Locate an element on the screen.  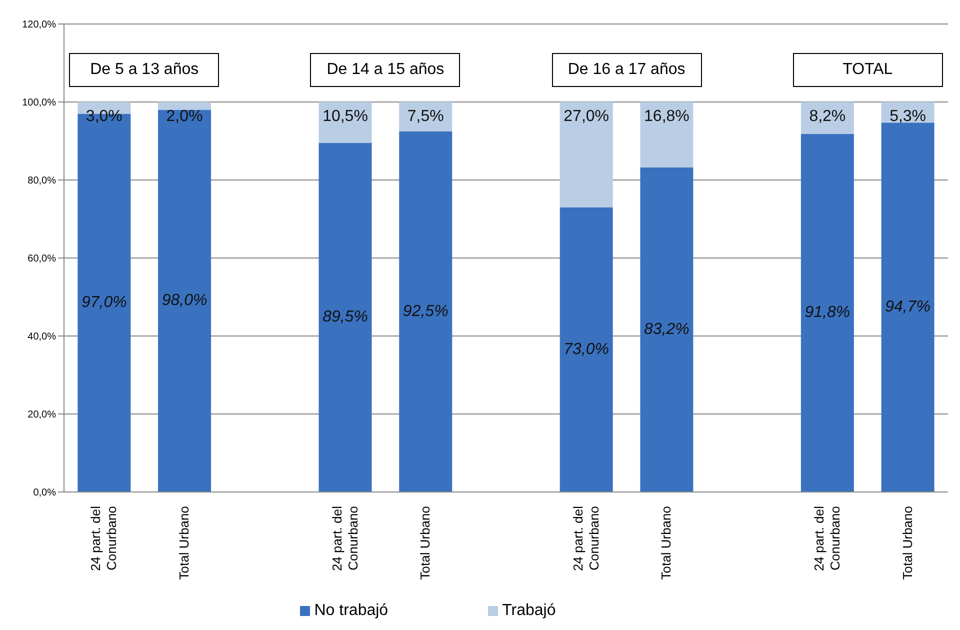
y-tick-label: 100,0% is located at coordinates (39, 103).